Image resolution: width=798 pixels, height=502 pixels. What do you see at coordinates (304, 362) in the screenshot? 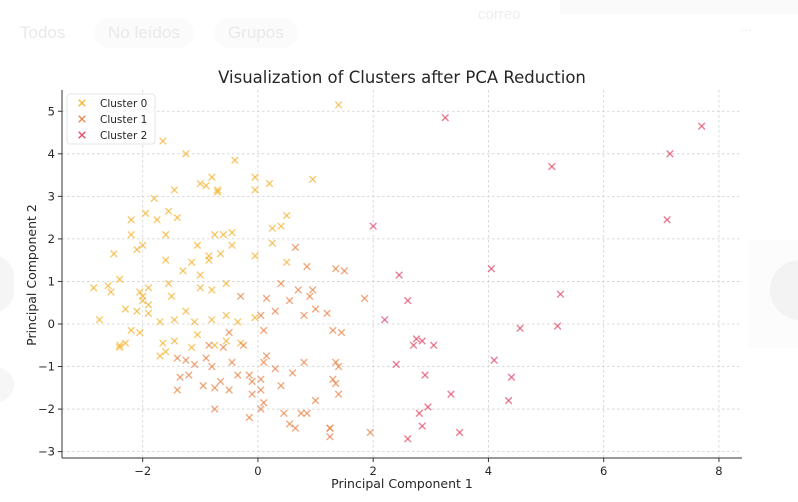
I see `cluster-1-point-46-stroke-b` at bounding box center [304, 362].